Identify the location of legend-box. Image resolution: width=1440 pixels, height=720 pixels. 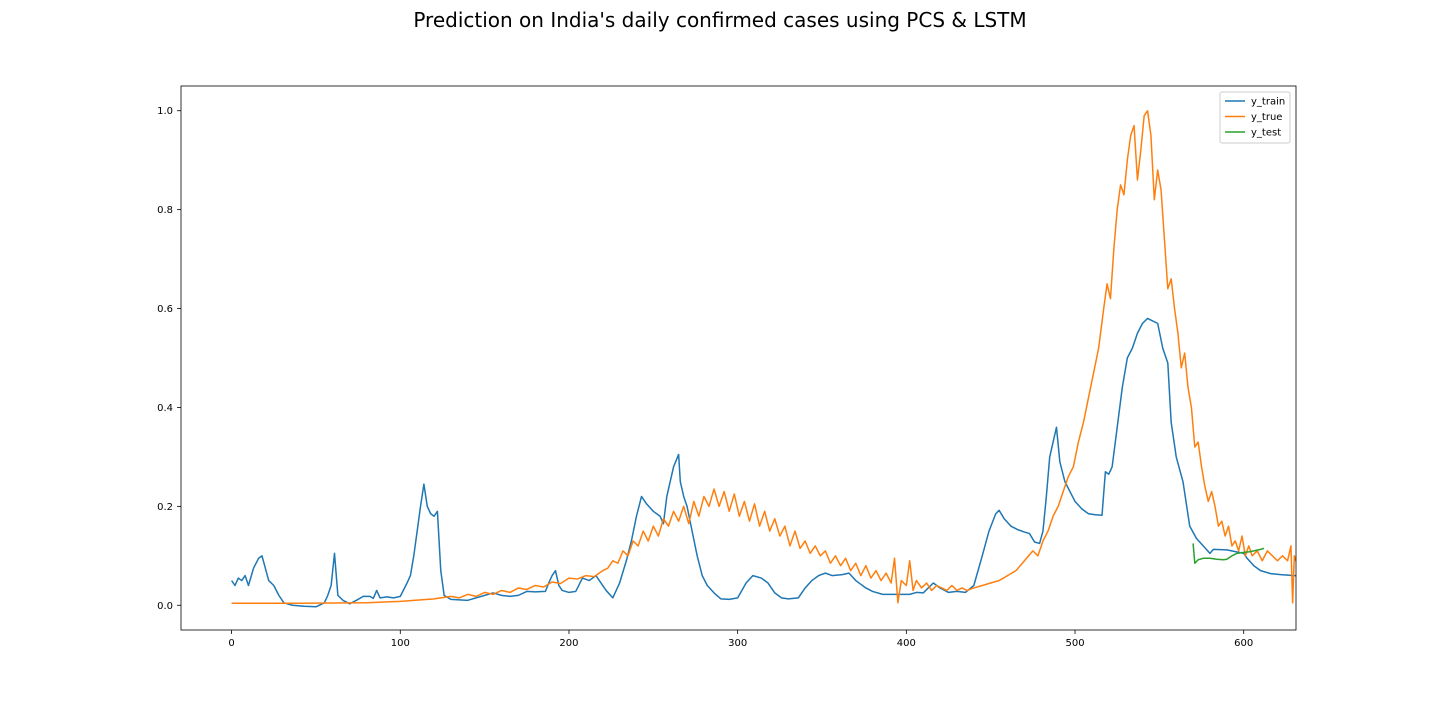
(1255, 117).